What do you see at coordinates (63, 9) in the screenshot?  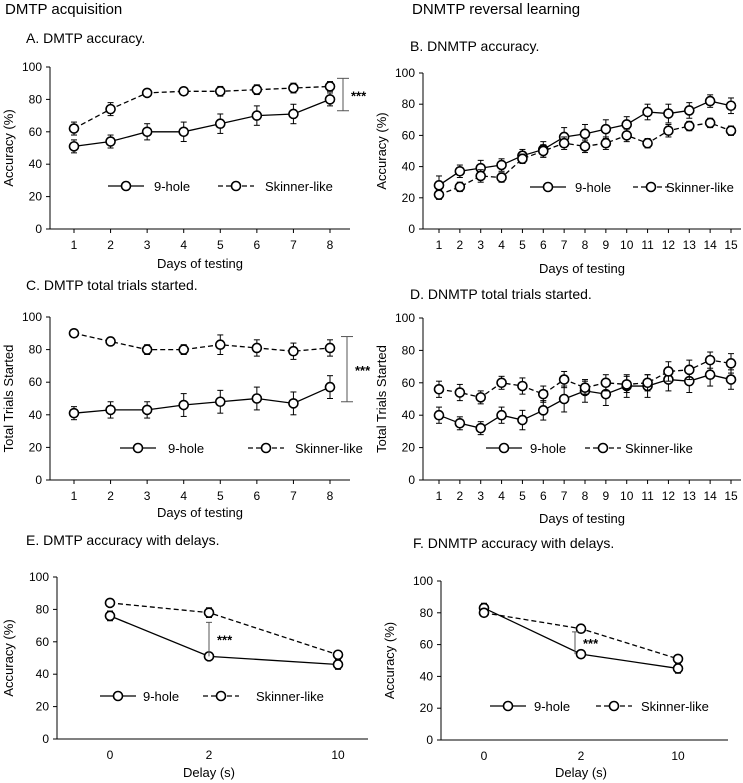 I see `left-column-heading: DMTP acquisition` at bounding box center [63, 9].